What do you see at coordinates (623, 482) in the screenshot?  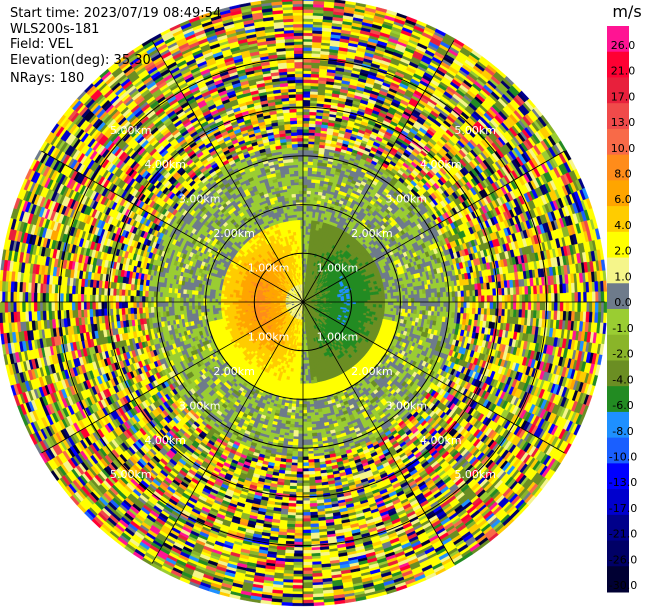 I see `colorbar-tick-label: -13.0` at bounding box center [623, 482].